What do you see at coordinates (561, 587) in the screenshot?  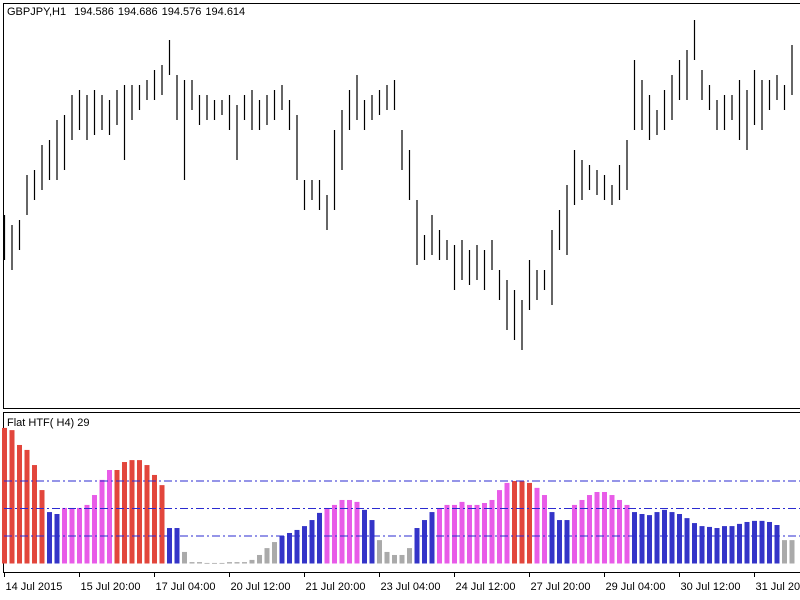 I see `x-tick-label: 27 Jul 20:00` at bounding box center [561, 587].